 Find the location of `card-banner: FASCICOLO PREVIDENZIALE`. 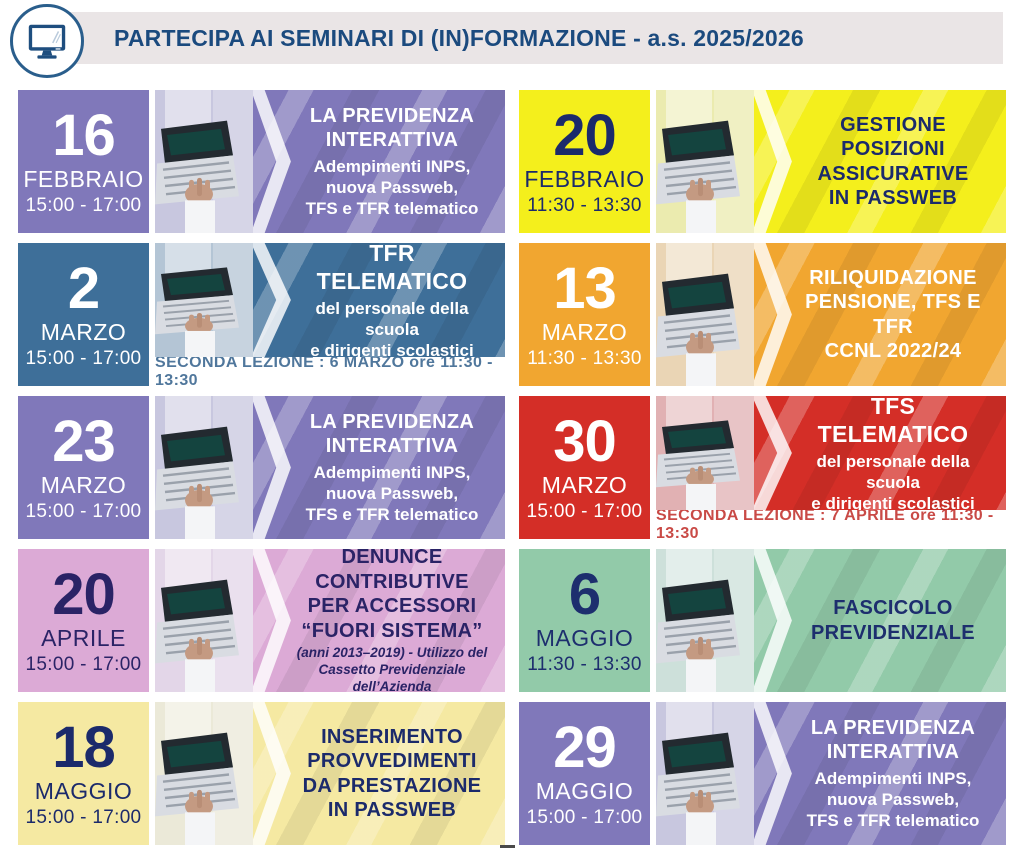

card-banner: FASCICOLO PREVIDENZIALE is located at coordinates (831, 620).